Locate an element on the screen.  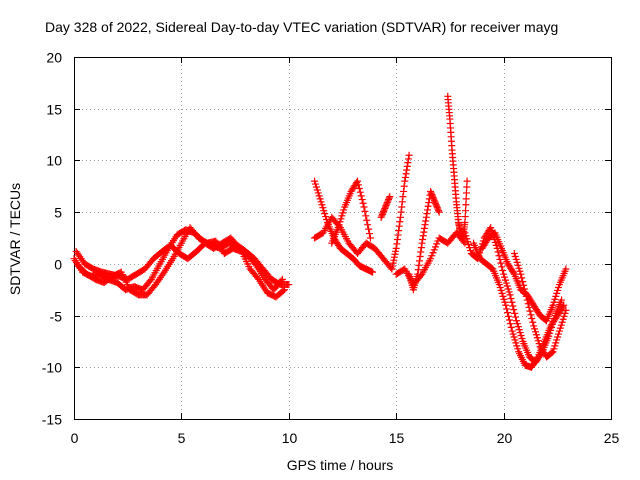
x-tick-label: 0 is located at coordinates (75, 438).